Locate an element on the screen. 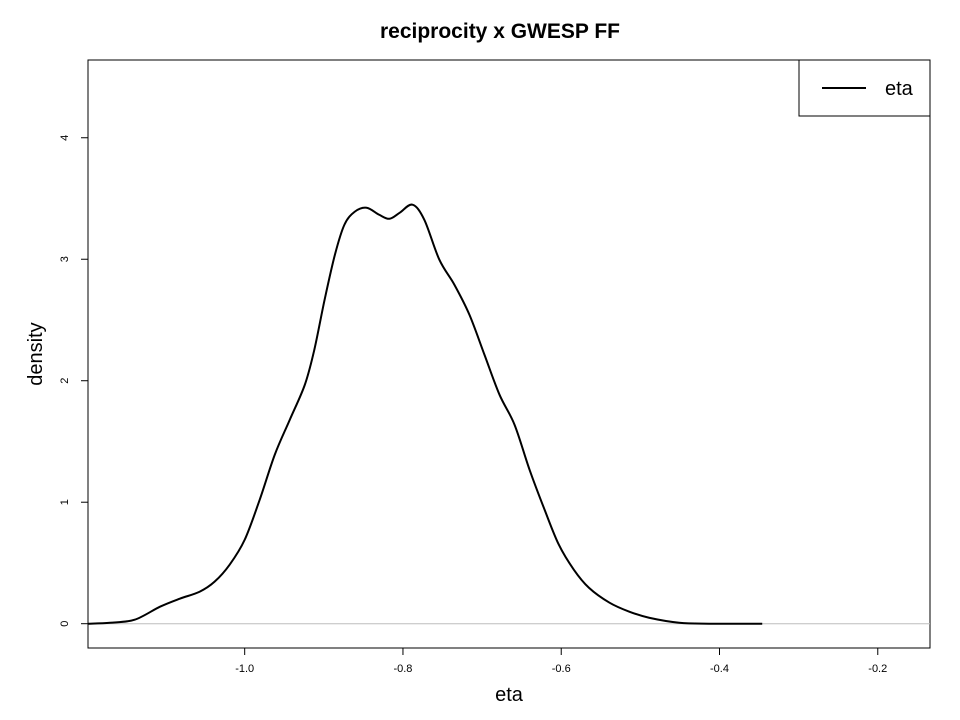 This screenshot has height=720, width=960. y-tick-label: 4 is located at coordinates (65, 138).